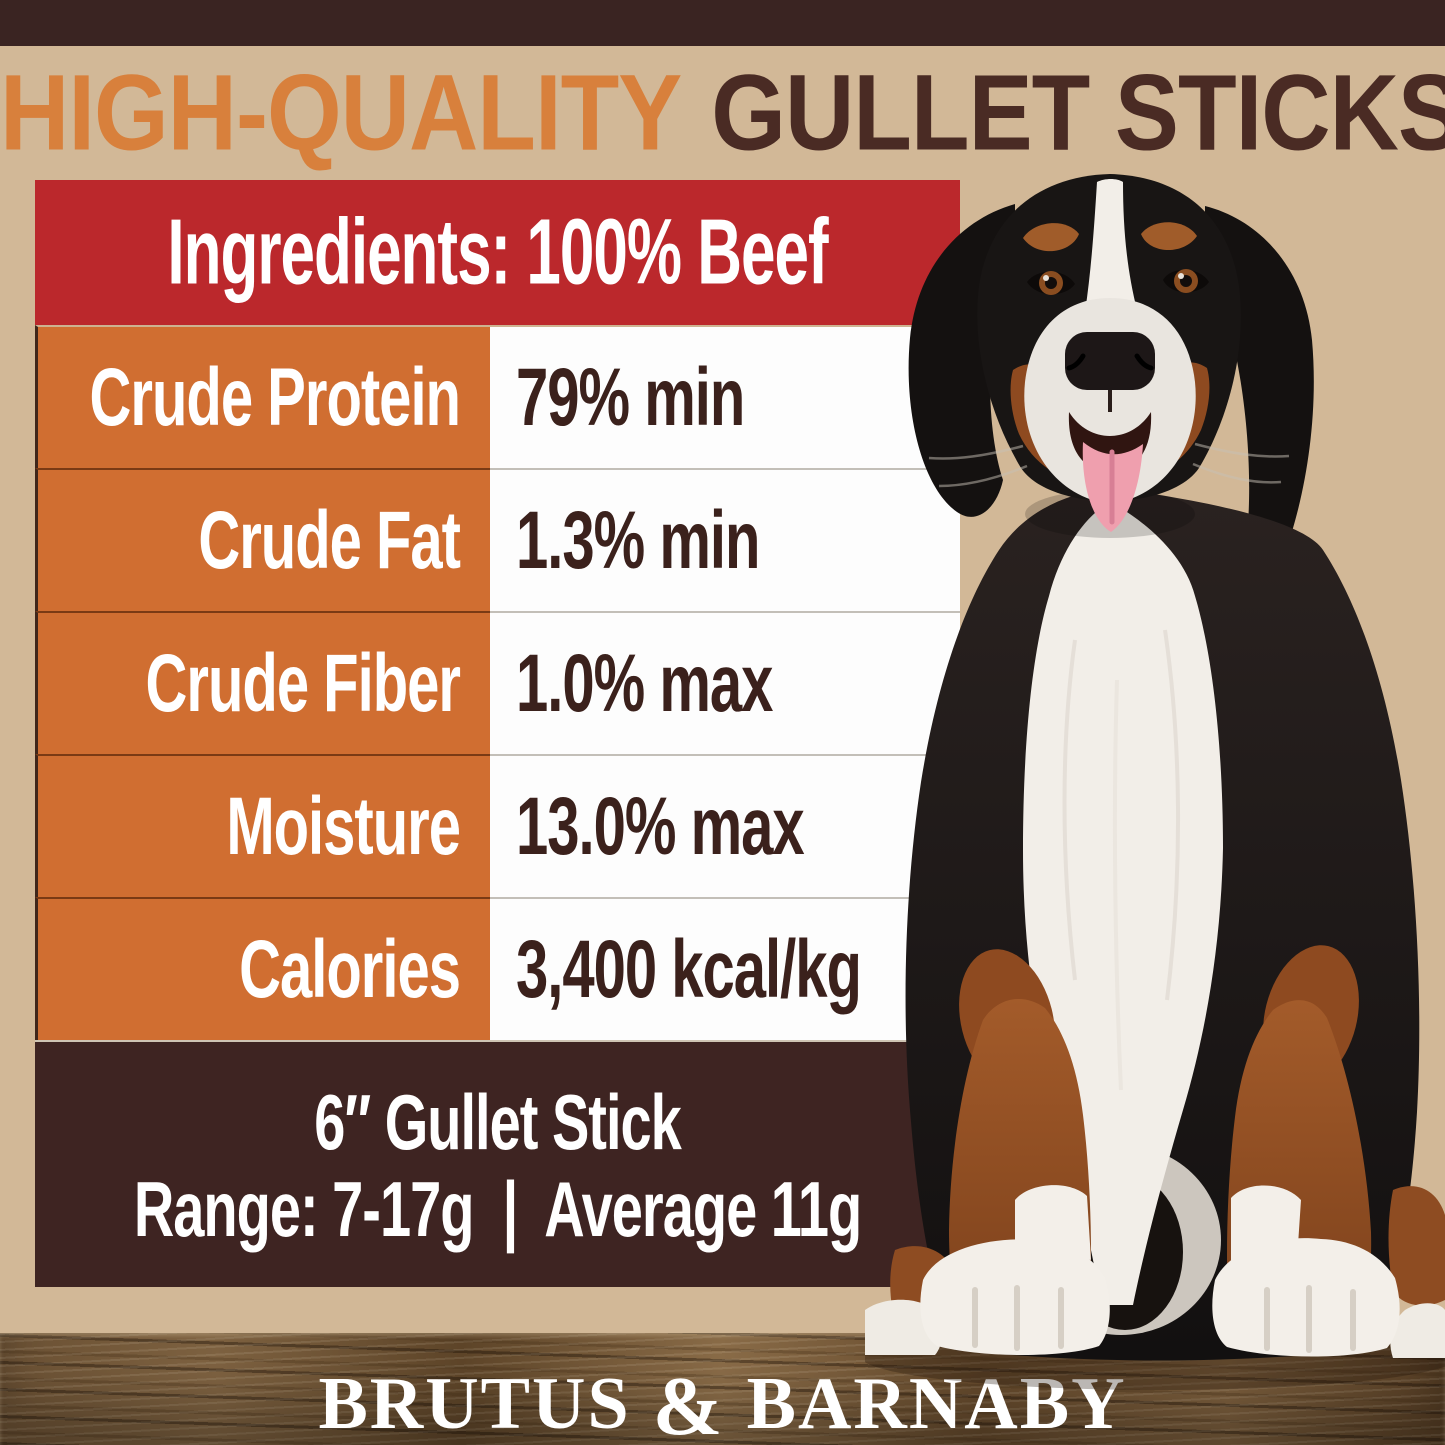 This screenshot has height=1445, width=1445. What do you see at coordinates (474, 1404) in the screenshot?
I see `brand-left: BRUTUS` at bounding box center [474, 1404].